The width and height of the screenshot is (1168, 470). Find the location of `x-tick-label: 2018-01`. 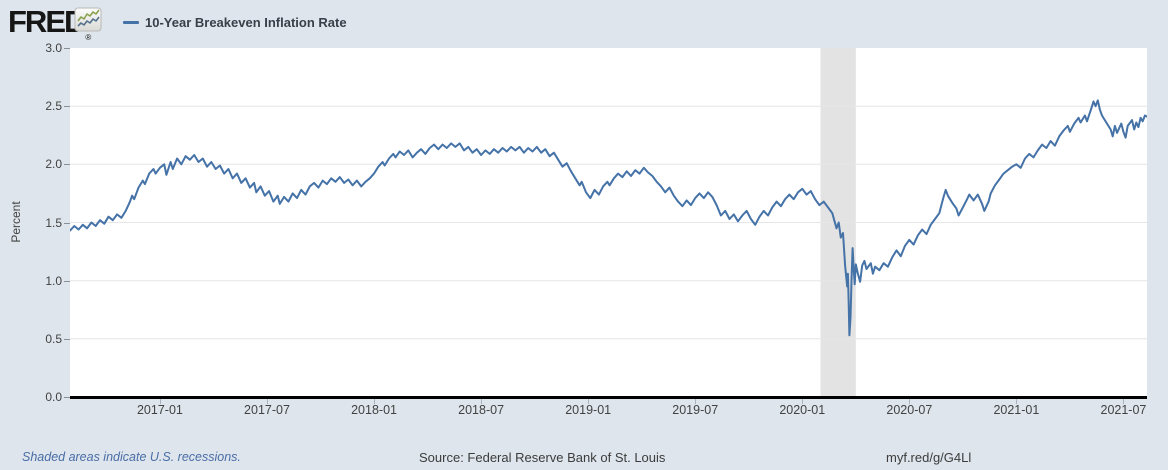

x-tick-label: 2018-01 is located at coordinates (374, 410).